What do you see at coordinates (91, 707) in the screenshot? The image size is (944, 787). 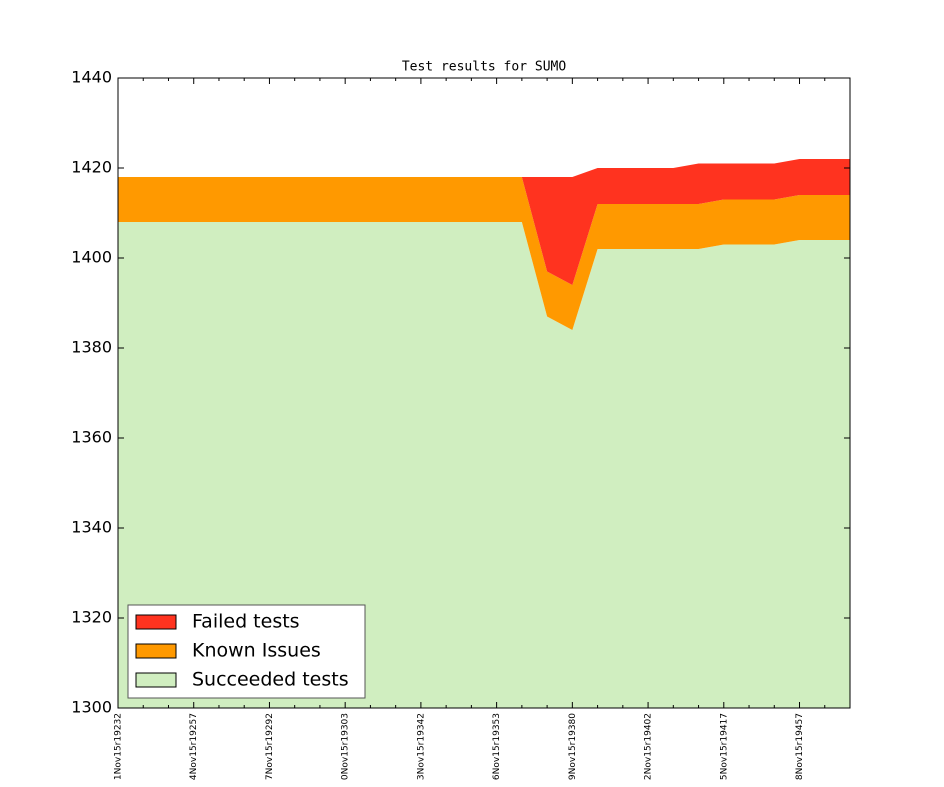 I see `y-tick-label: 1300` at bounding box center [91, 707].